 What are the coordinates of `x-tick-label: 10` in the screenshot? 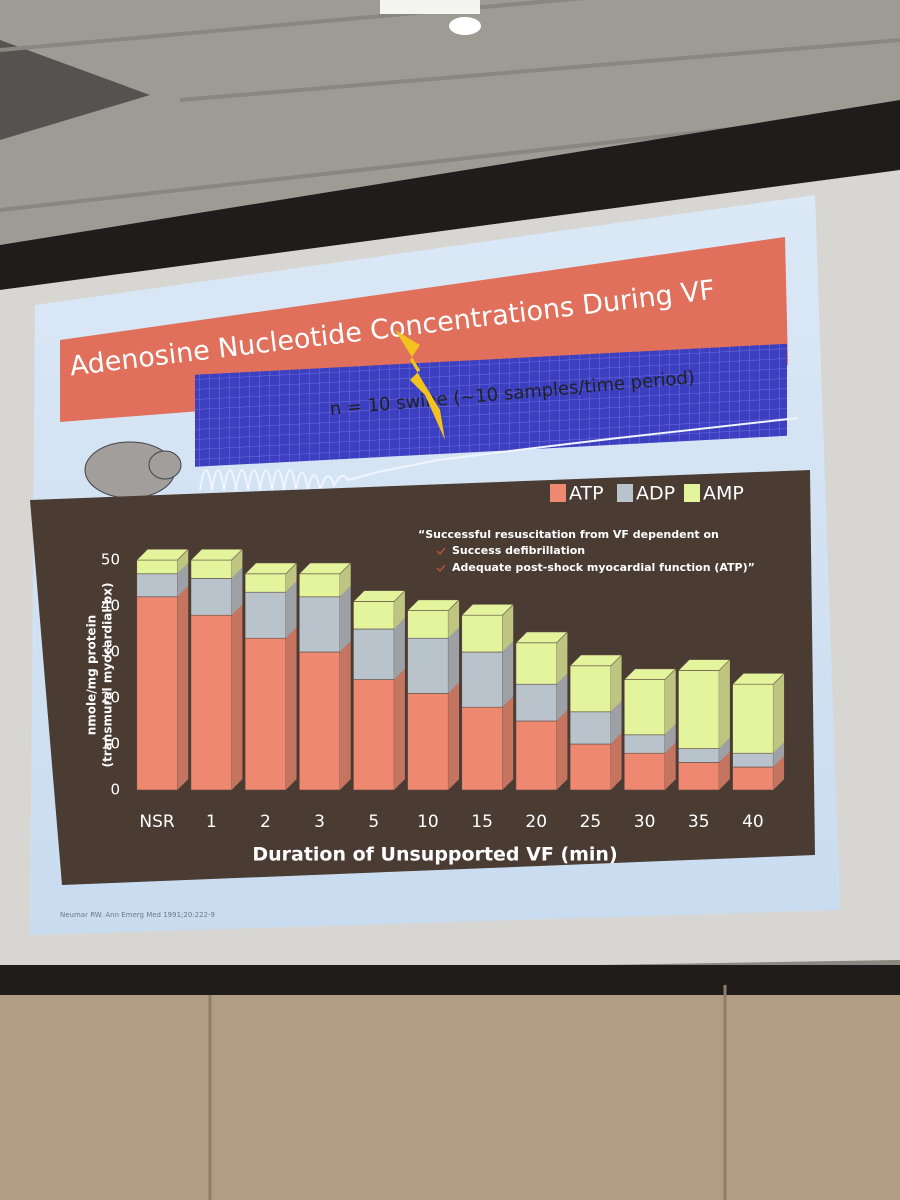 It's located at (428, 822).